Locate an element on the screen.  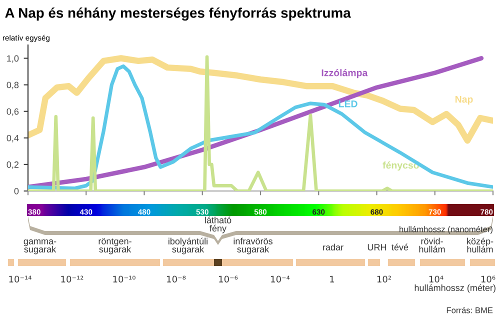
text: Forrás: BME is located at coordinates (469, 310).